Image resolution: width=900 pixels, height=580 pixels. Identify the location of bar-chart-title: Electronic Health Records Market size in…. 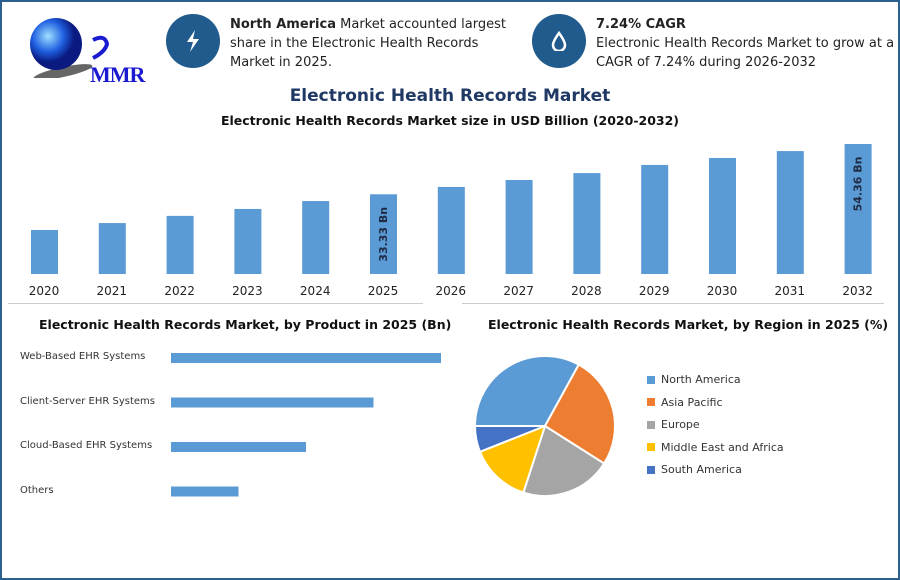
(450, 120).